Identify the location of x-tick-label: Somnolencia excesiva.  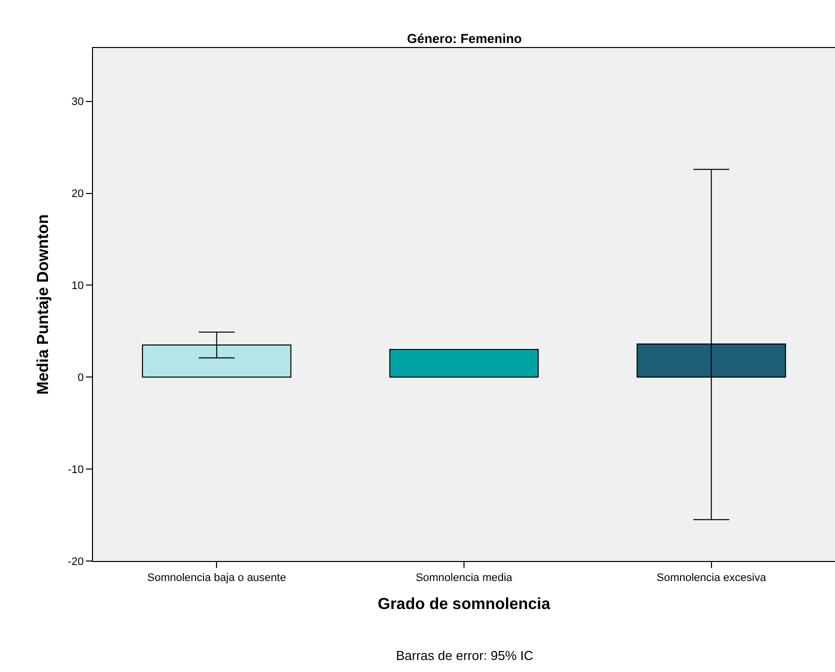
(711, 578).